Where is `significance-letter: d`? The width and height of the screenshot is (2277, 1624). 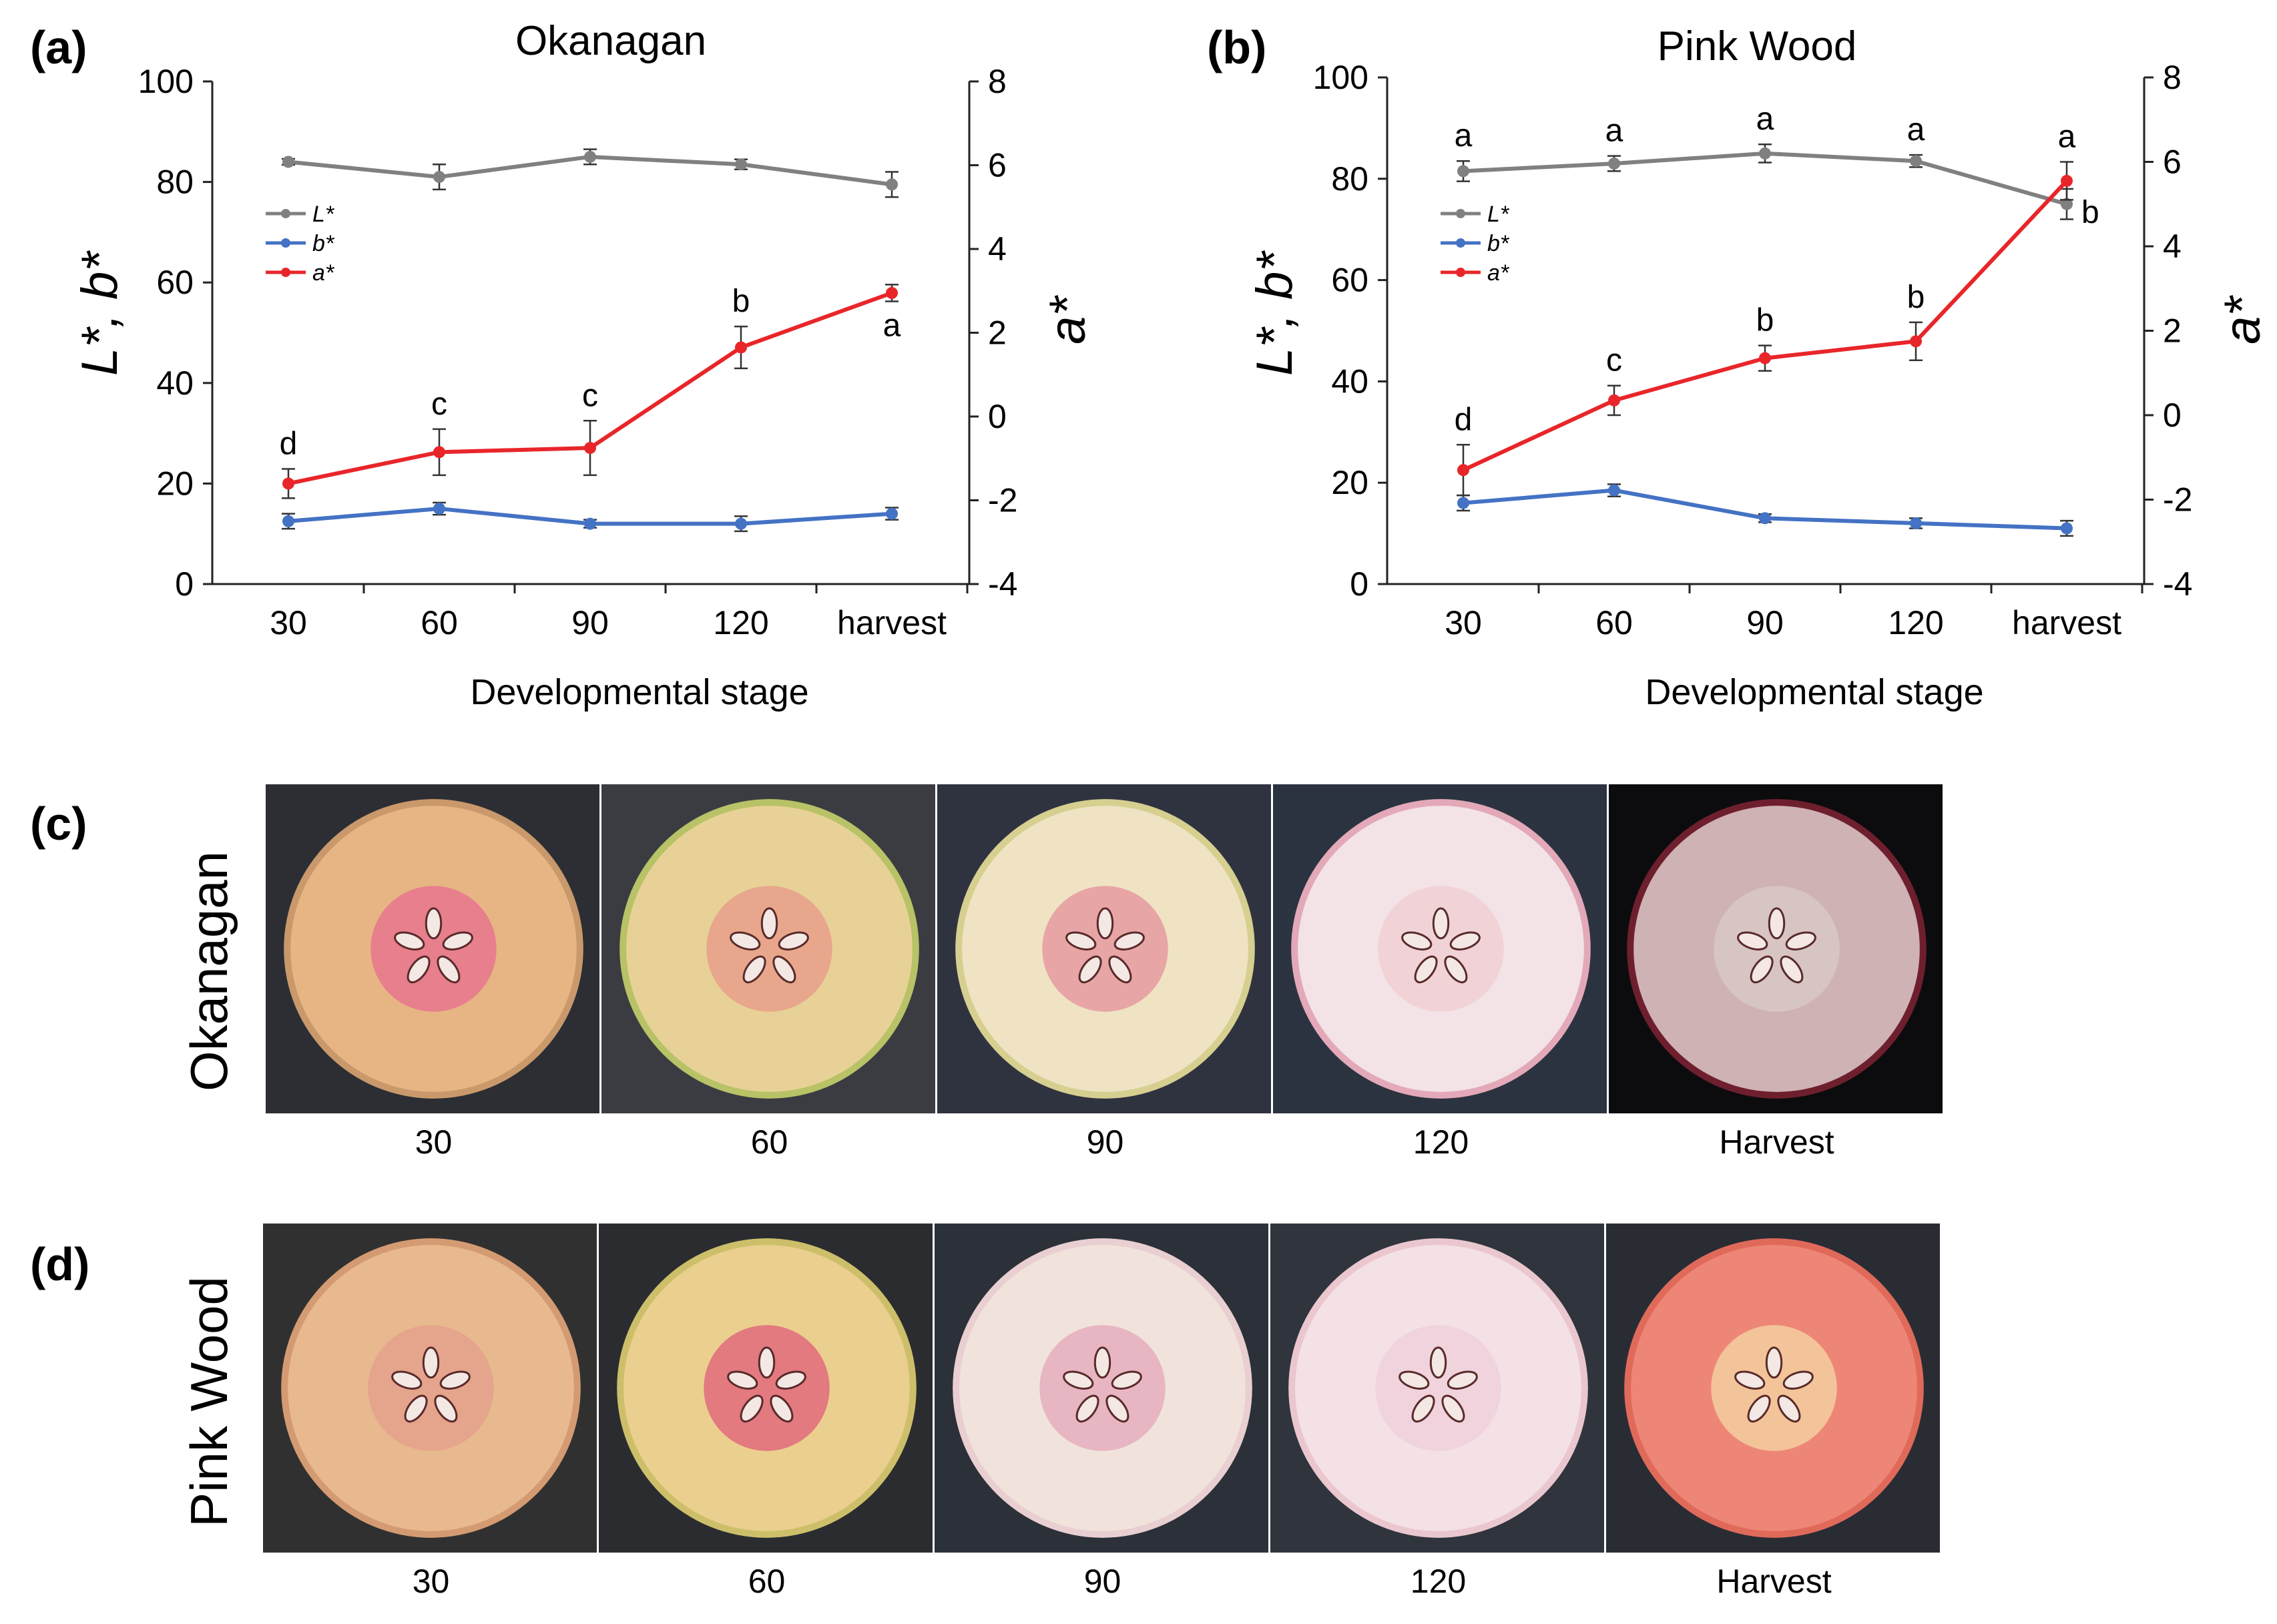
significance-letter: d is located at coordinates (289, 443).